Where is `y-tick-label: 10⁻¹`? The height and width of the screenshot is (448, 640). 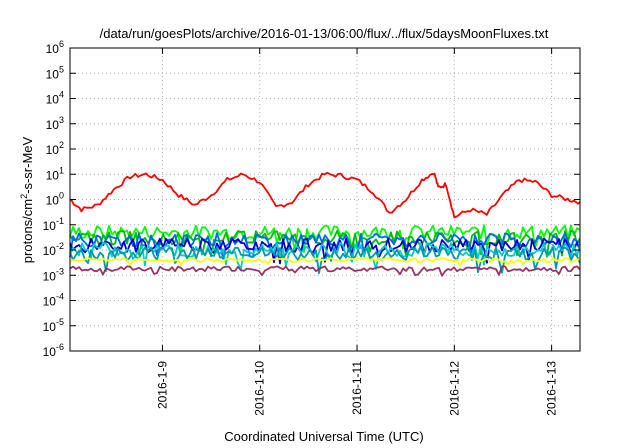
y-tick-label: 10⁻¹ is located at coordinates (53, 224).